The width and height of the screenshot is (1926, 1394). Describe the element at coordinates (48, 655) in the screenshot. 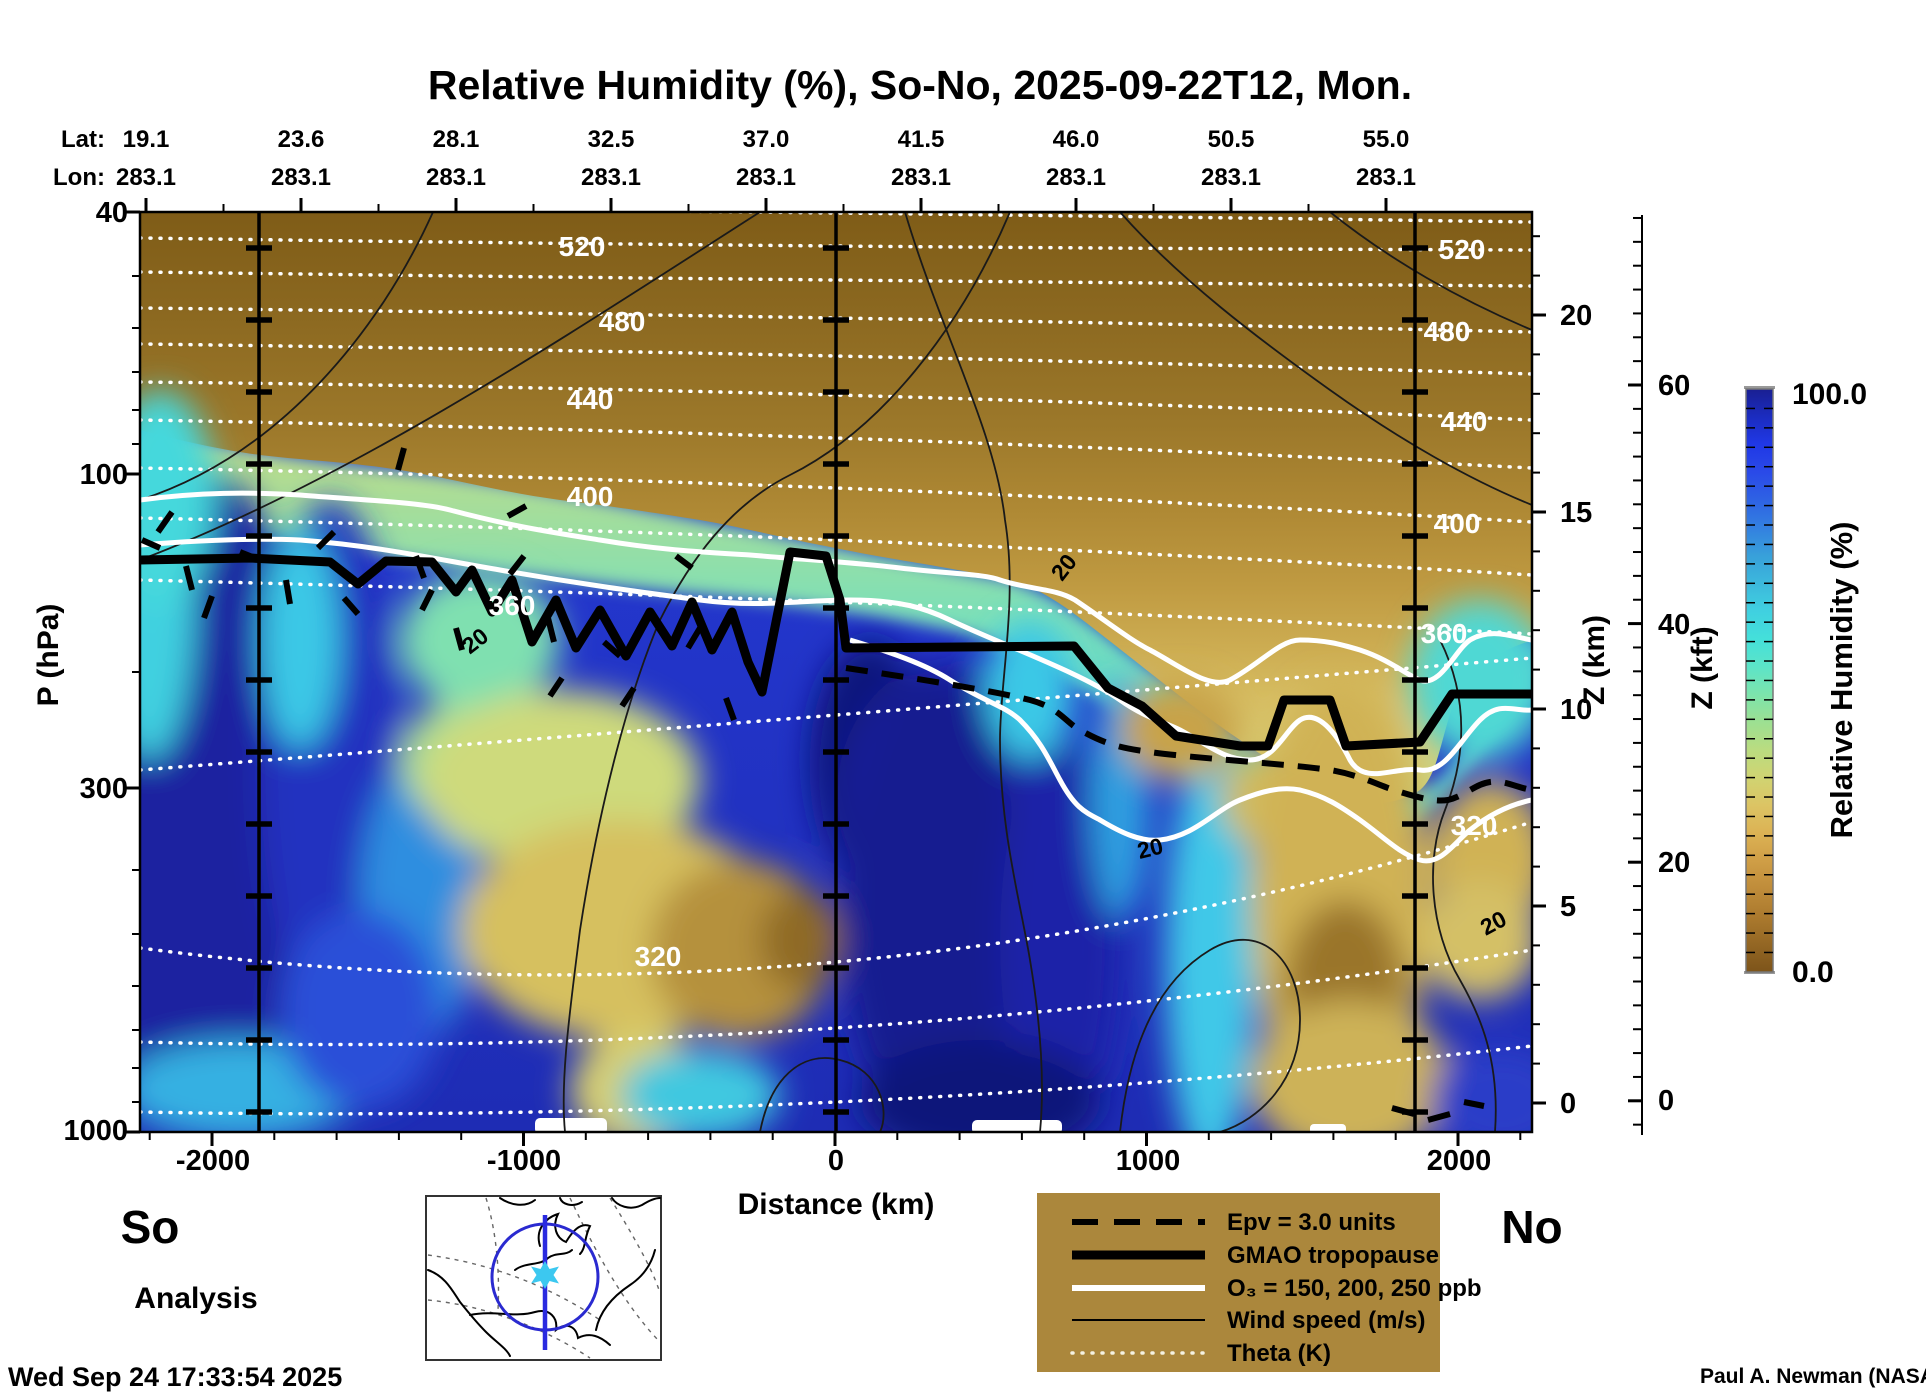

I see `pressure-axis-label: P (hPa)` at that location.